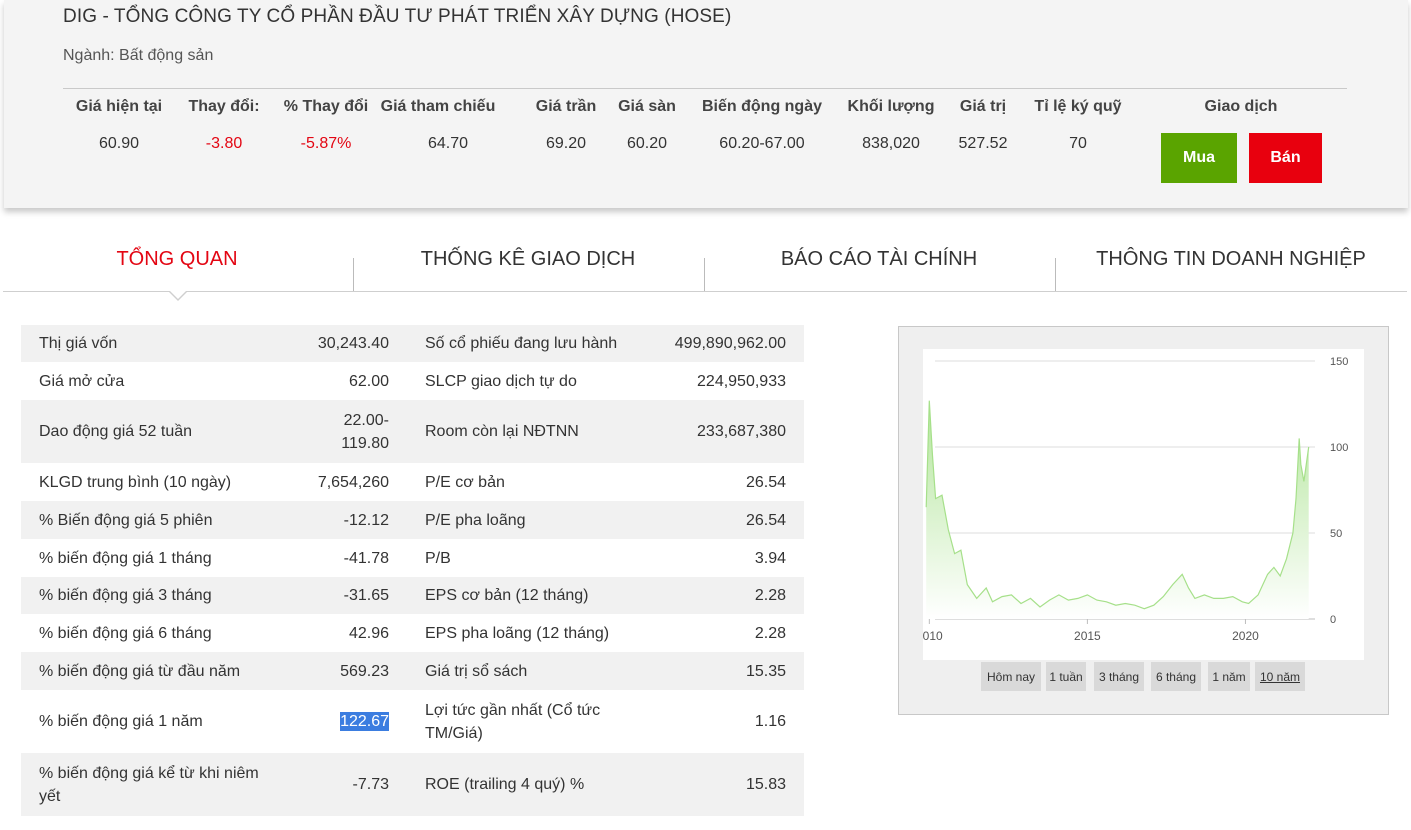 The height and width of the screenshot is (830, 1411). I want to click on quote-header-margin-ratio: Tỉ lệ ký quỹ, so click(1078, 106).